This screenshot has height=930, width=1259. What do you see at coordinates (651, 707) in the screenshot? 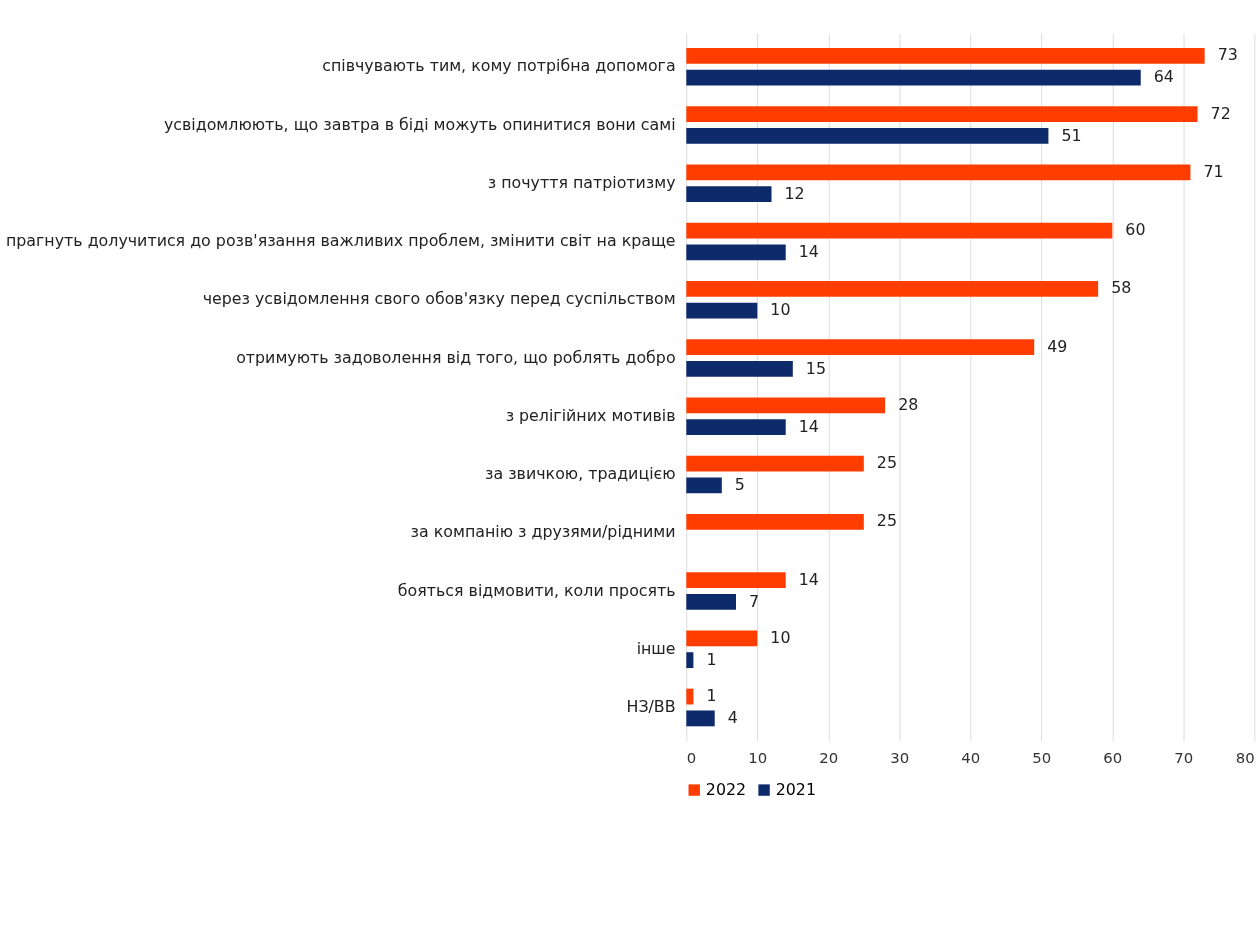
I see `y-tick-label: НЗ/ВВ` at bounding box center [651, 707].